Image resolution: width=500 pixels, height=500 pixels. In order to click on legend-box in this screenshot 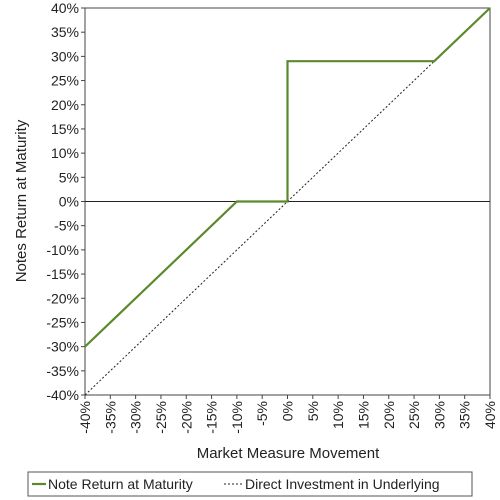, I will do `click(250, 484)`.